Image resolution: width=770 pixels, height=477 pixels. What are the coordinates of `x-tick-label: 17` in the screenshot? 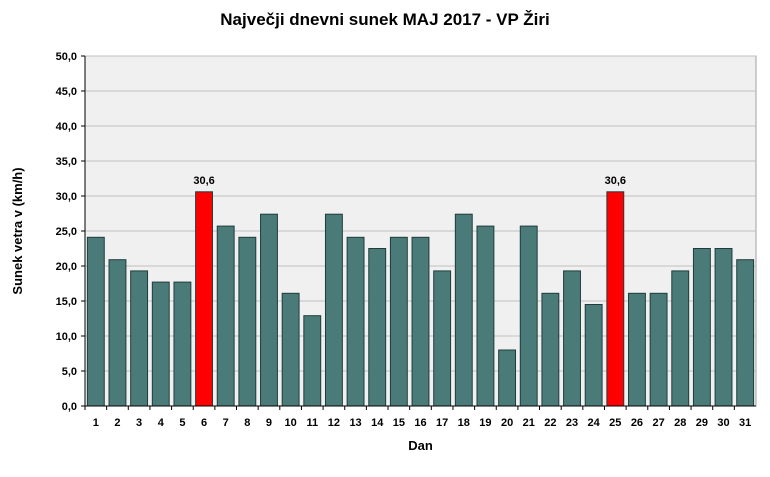 It's located at (442, 423).